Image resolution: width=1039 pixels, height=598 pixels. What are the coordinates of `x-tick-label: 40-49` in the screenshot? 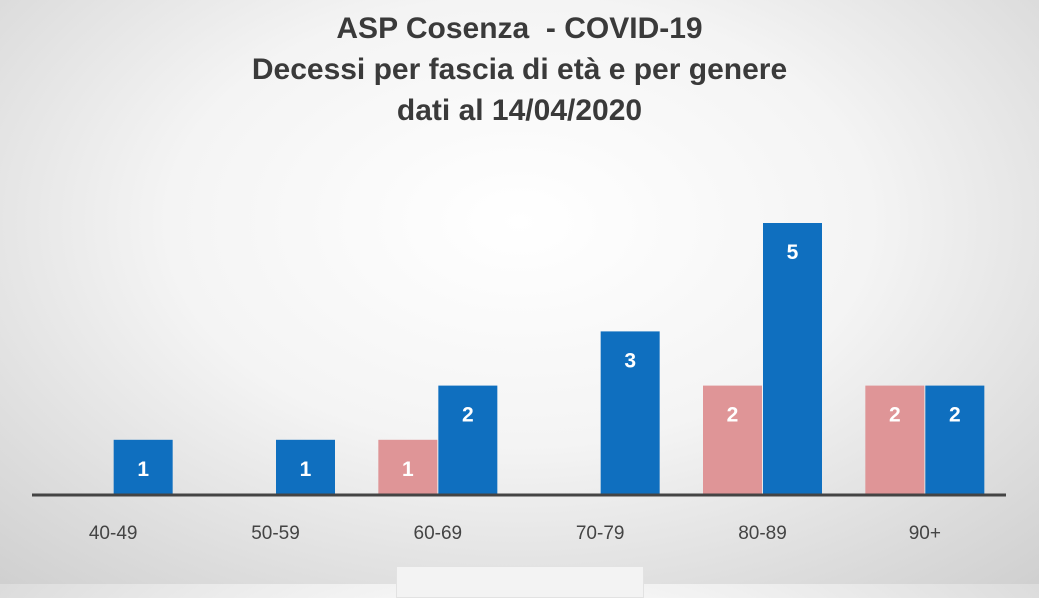 It's located at (113, 533).